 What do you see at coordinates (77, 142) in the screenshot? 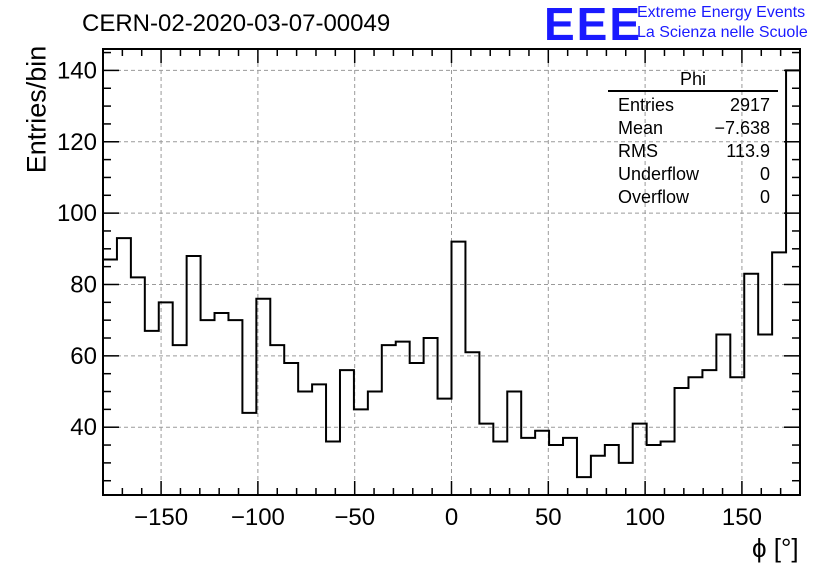
I see `y-tick-label: 120` at bounding box center [77, 142].